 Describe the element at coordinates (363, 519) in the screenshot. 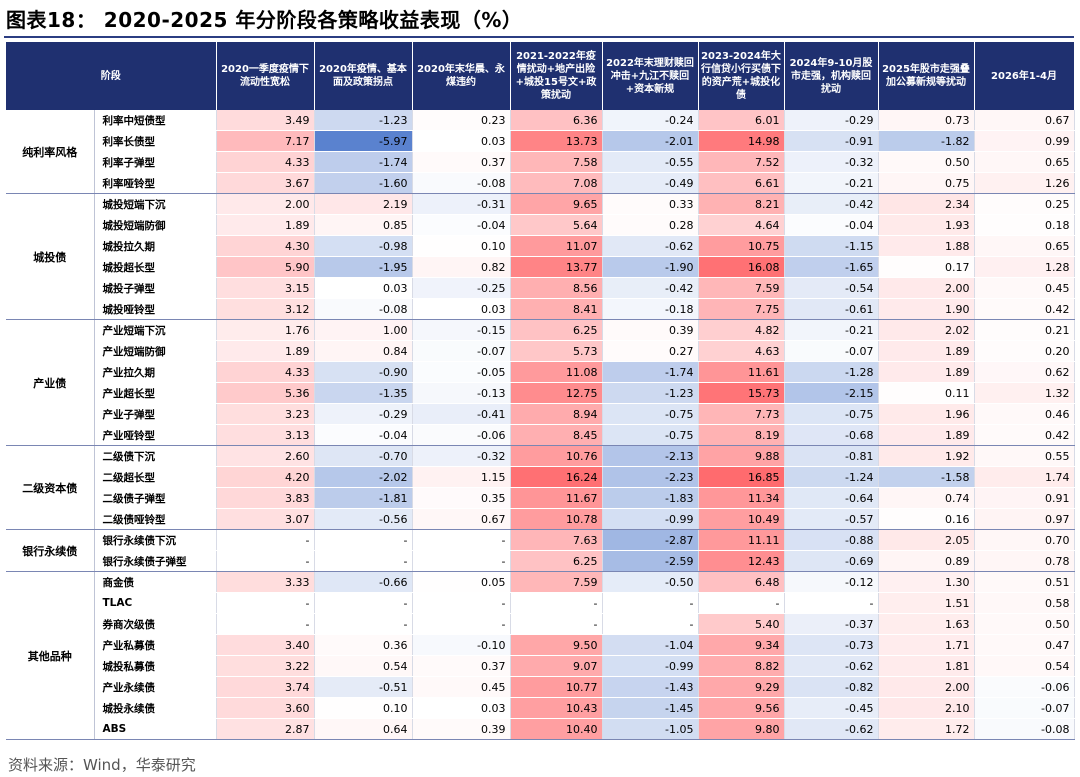

I see `return-cell: -0.56` at that location.